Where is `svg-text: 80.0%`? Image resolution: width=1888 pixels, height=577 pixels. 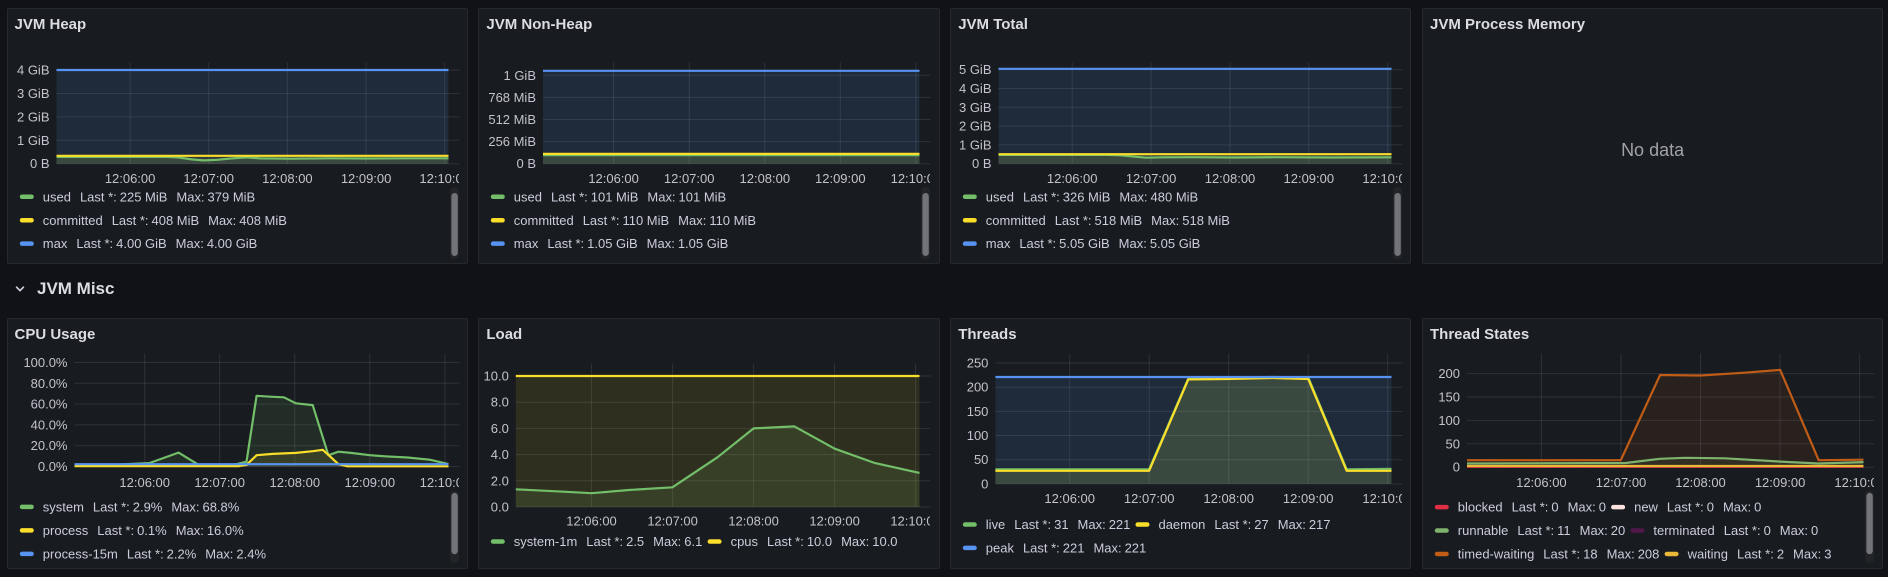 svg-text: 80.0% is located at coordinates (48, 382).